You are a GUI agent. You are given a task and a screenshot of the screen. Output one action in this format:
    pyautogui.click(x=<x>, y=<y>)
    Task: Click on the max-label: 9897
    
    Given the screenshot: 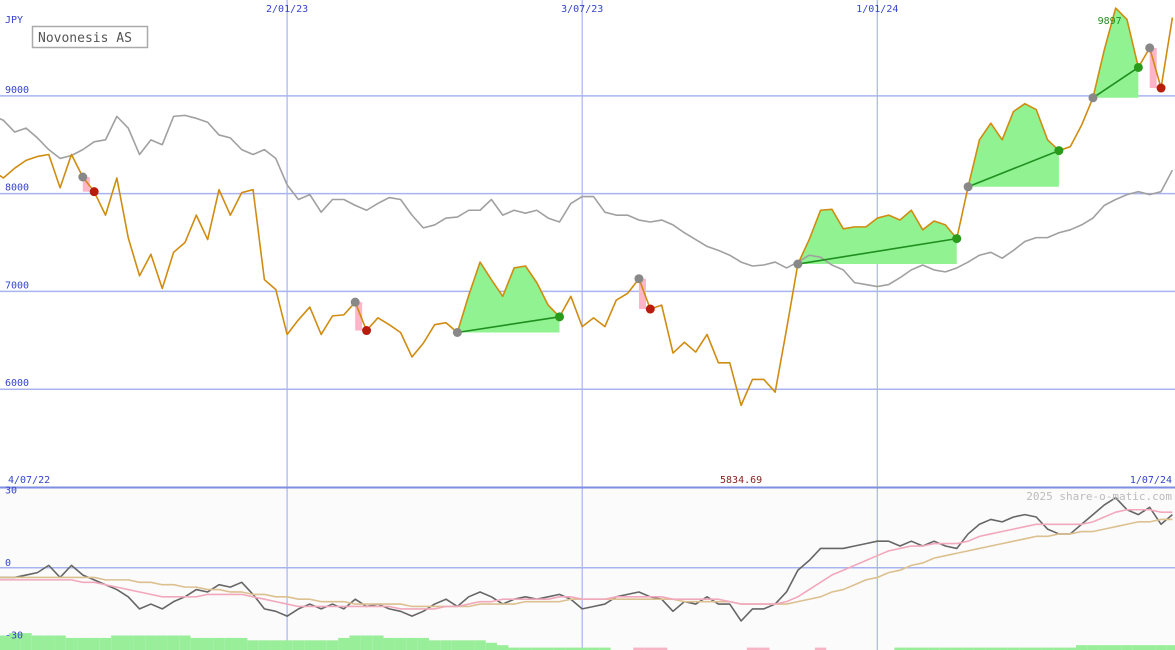 What is the action you would take?
    pyautogui.click(x=1110, y=21)
    